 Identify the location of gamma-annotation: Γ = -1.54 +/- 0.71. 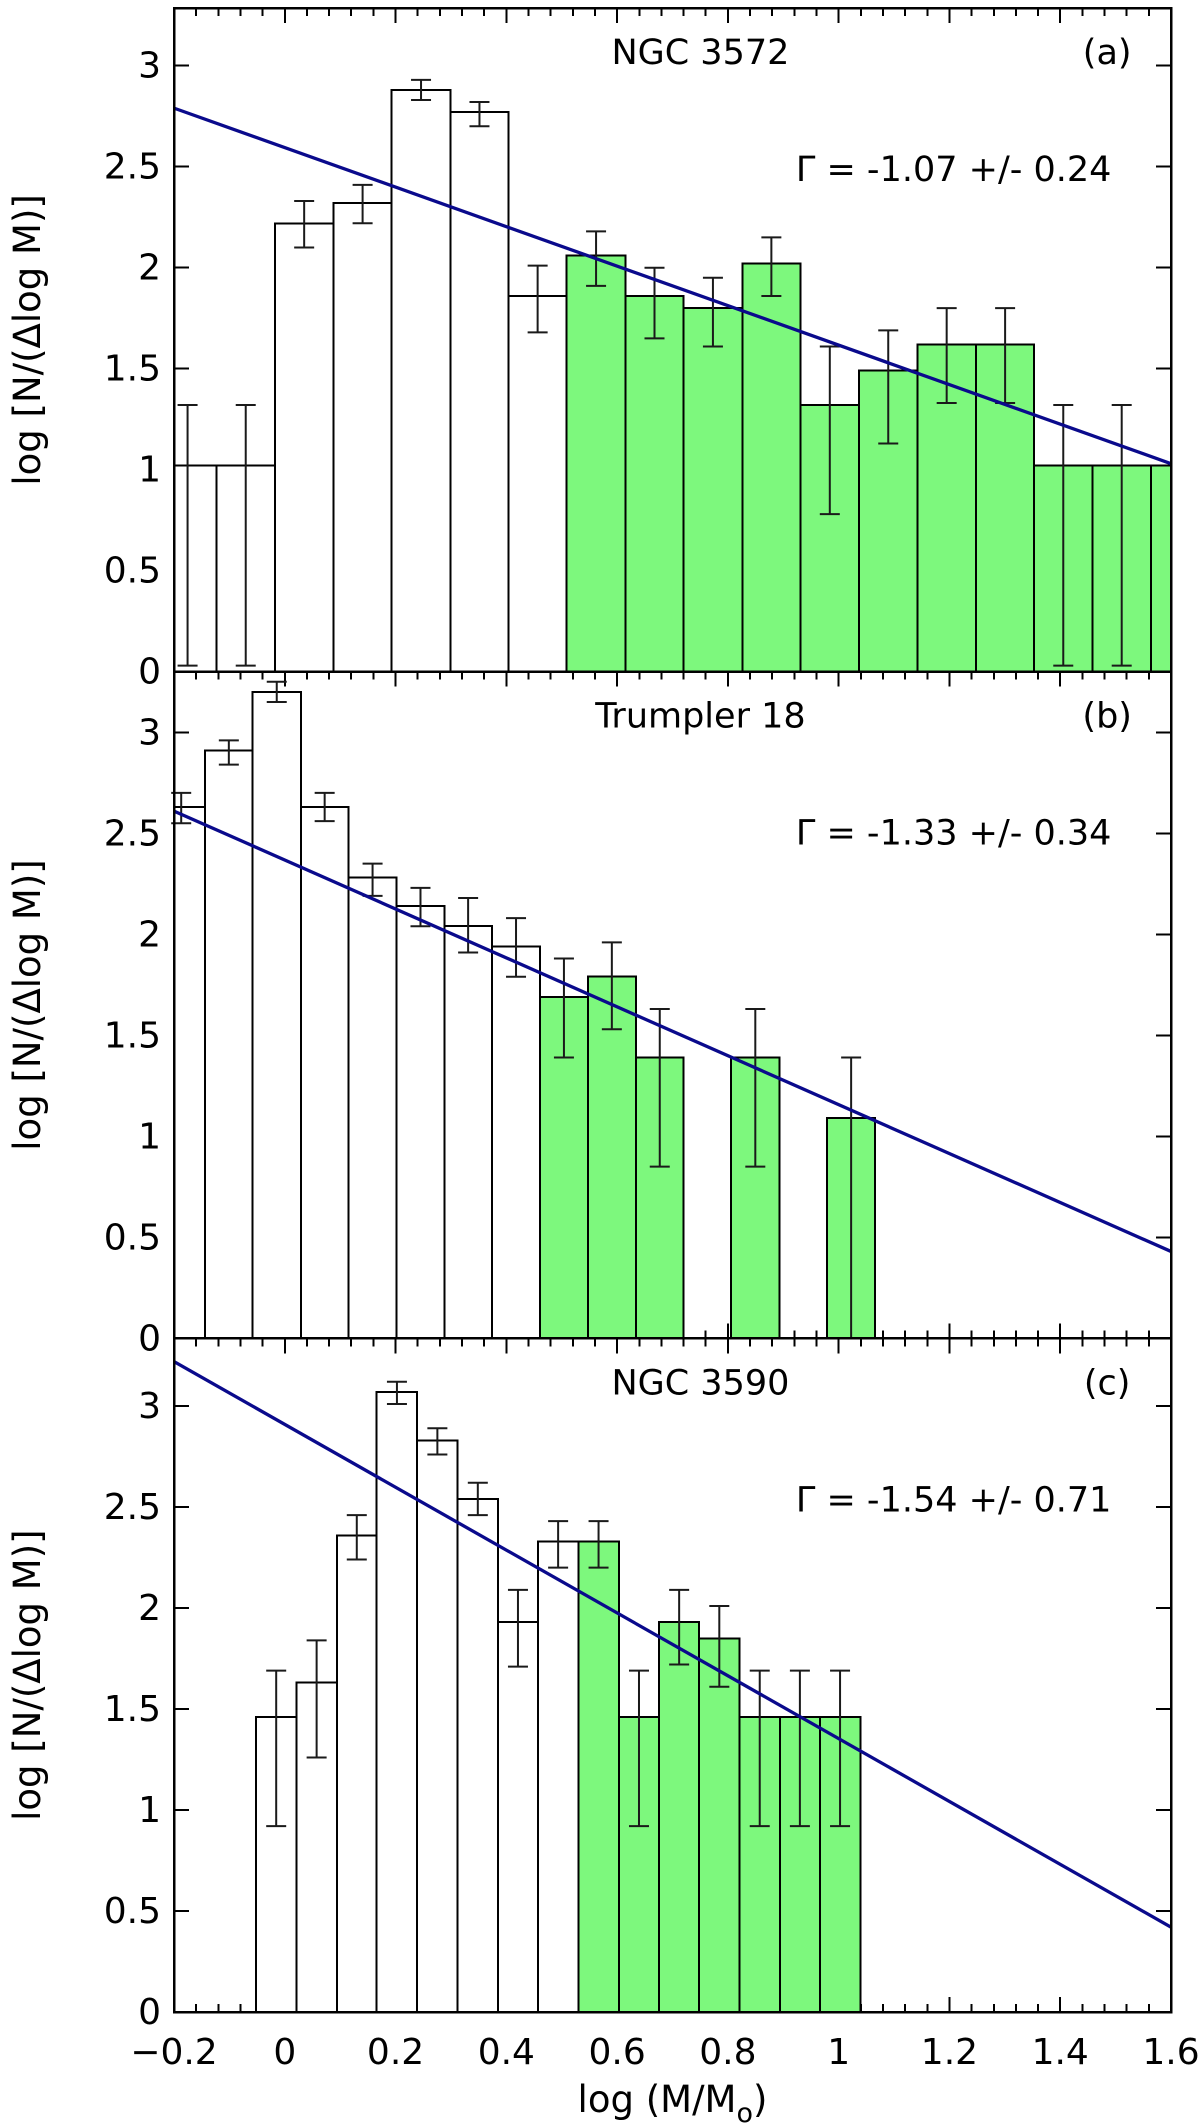
(954, 1500).